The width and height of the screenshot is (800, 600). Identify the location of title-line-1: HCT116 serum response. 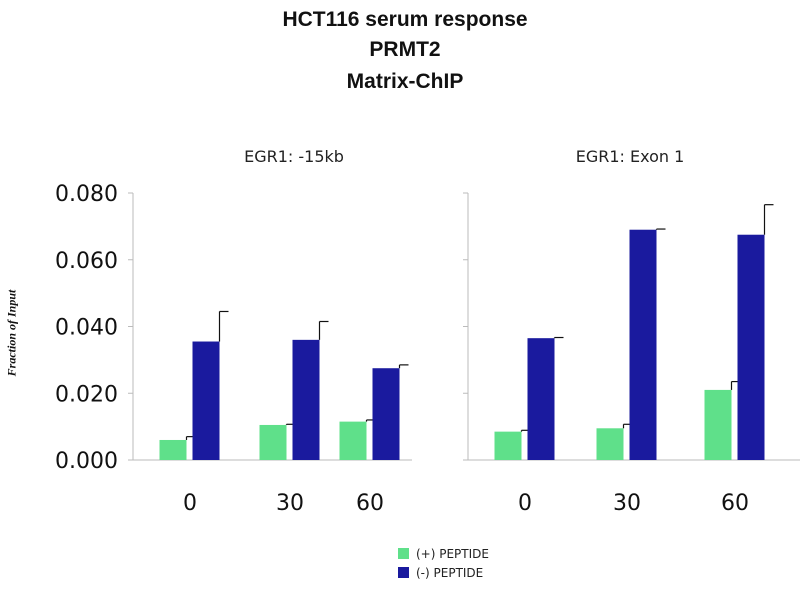
(405, 19).